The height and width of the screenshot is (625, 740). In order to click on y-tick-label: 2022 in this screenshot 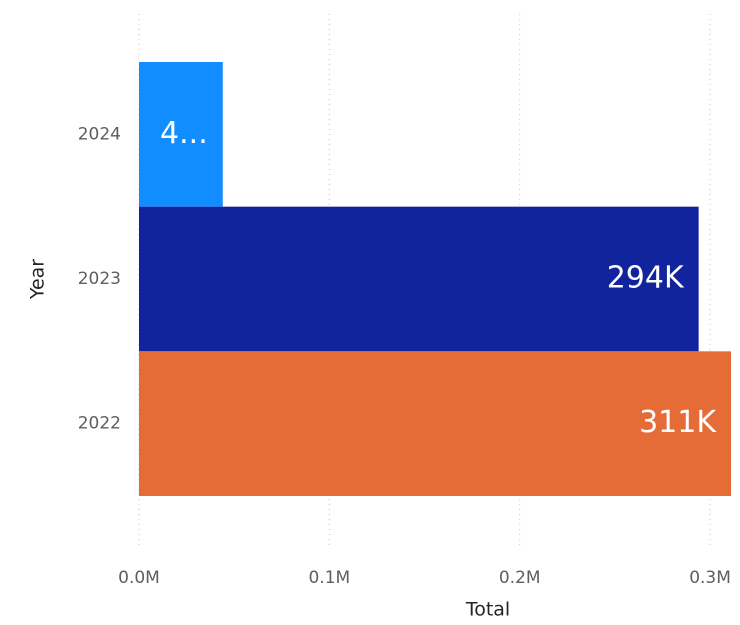, I will do `click(99, 424)`.